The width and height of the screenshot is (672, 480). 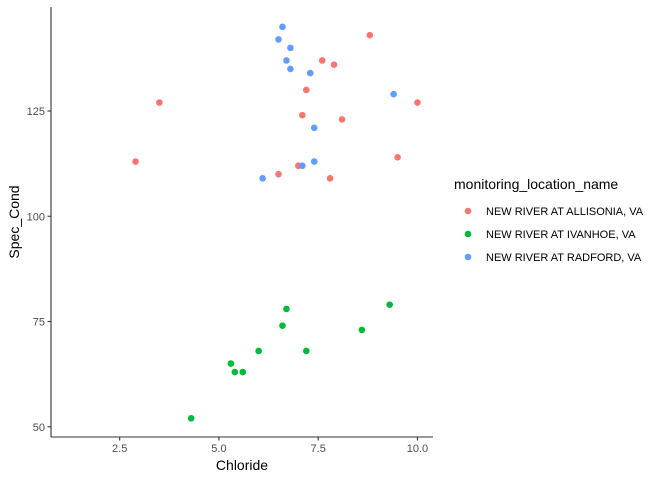 I want to click on x-tick-label: 2.5, so click(x=119, y=449).